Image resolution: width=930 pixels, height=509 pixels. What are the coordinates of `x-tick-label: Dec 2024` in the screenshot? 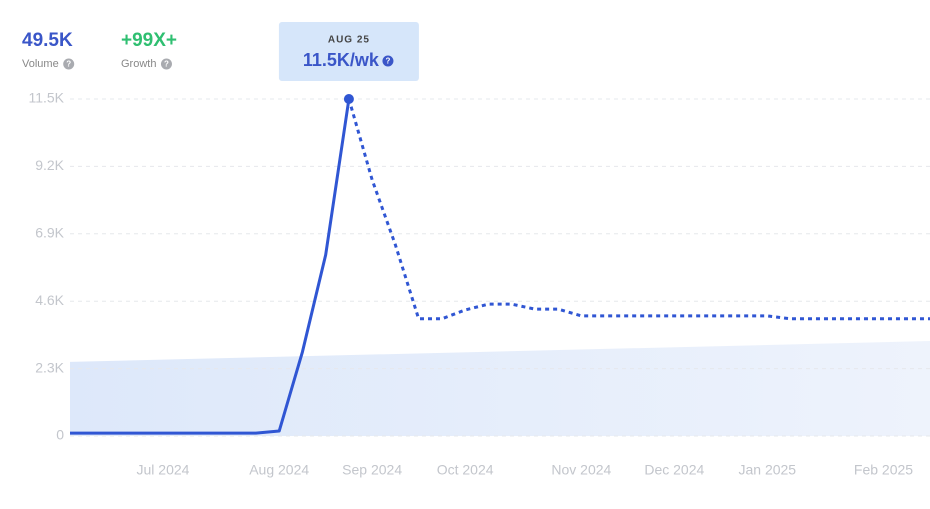 It's located at (674, 470).